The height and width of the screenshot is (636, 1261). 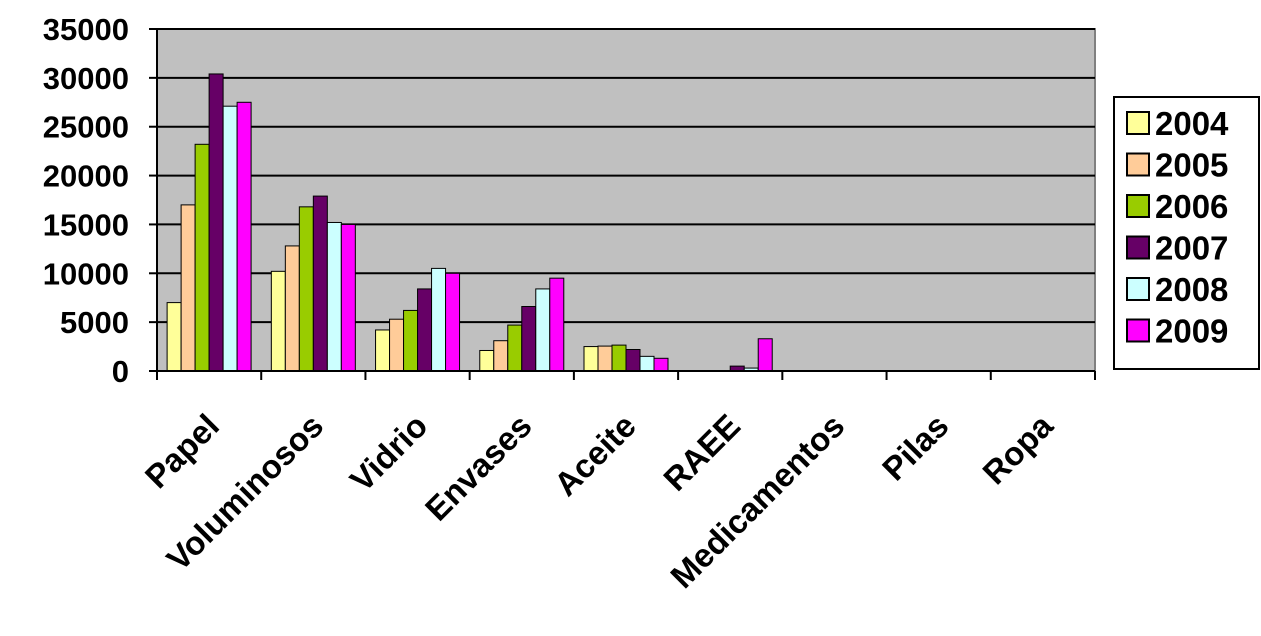 I want to click on legend-label-2009: 2009, so click(x=1191, y=331).